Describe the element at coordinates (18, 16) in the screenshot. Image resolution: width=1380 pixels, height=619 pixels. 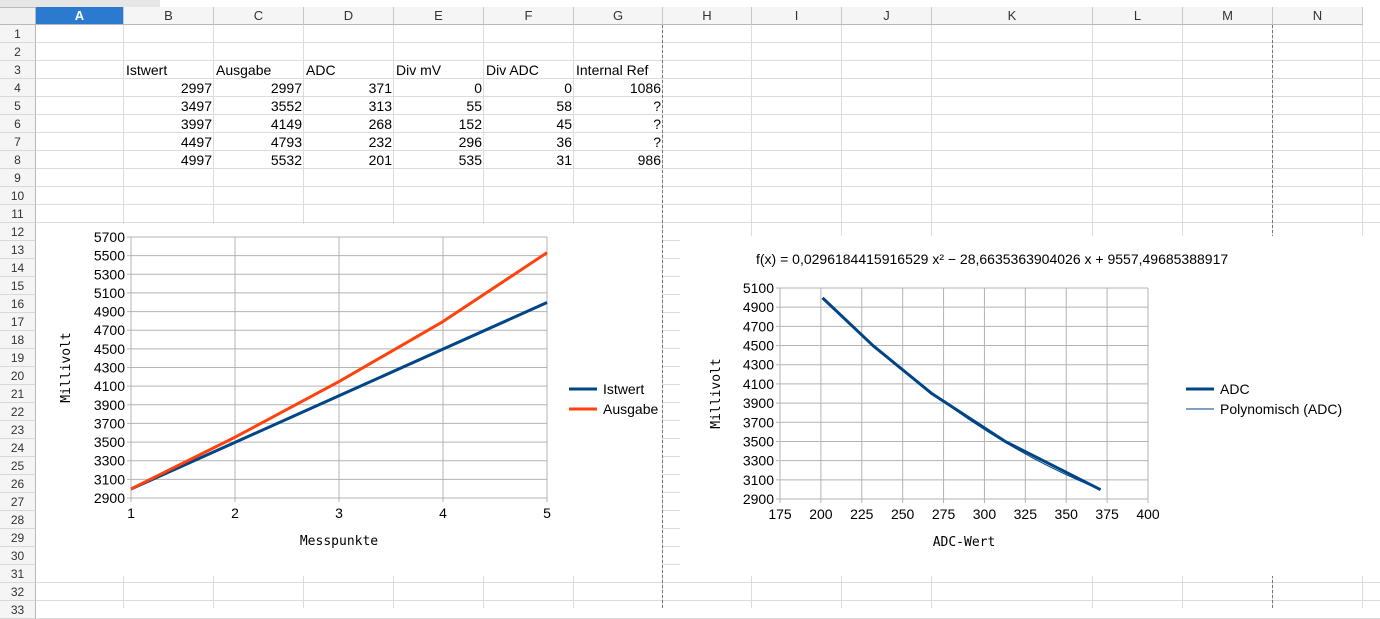
I see `select-all-corner` at that location.